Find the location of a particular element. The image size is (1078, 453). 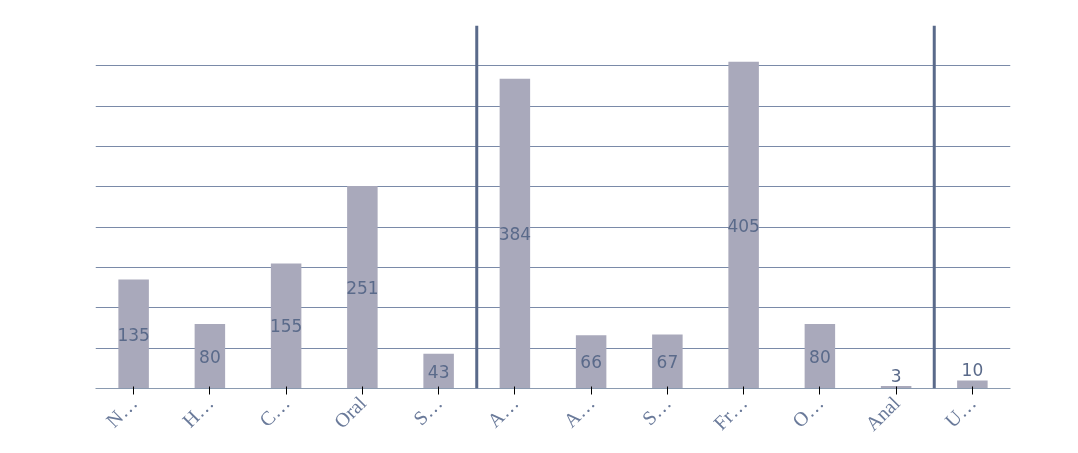

data-label: 155 is located at coordinates (286, 326).